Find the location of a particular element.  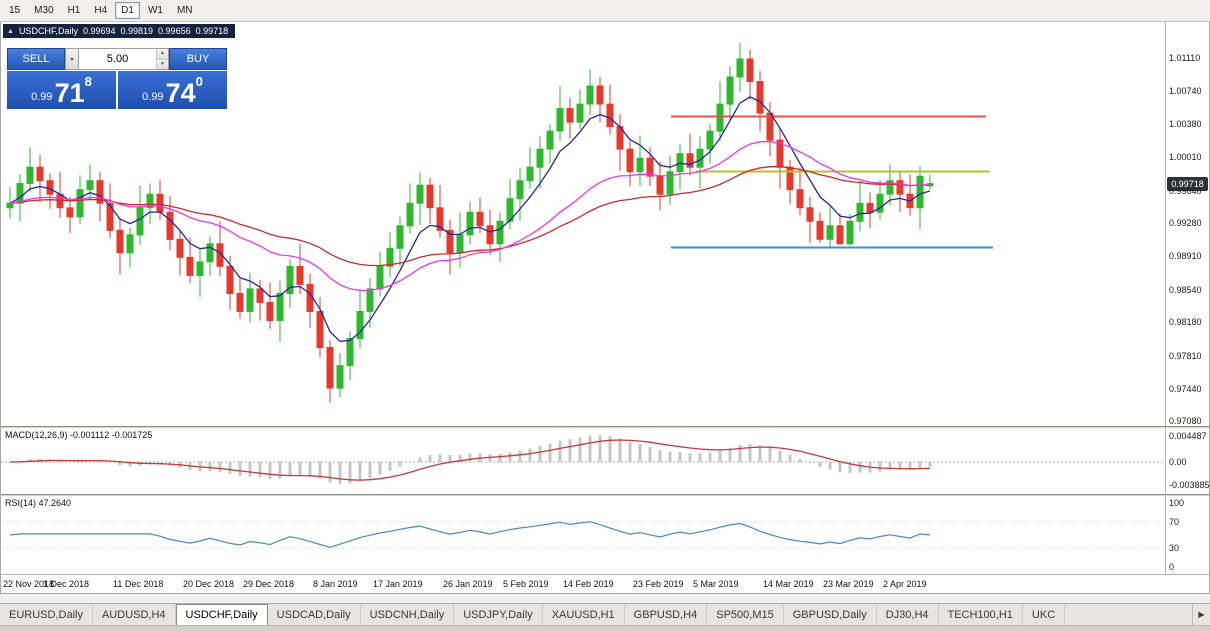

tabs-scroll-right-icon: ▶ is located at coordinates (1201, 614).